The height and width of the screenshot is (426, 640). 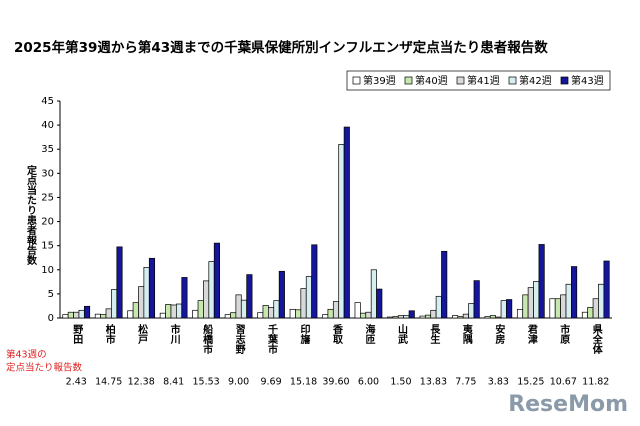 I want to click on x-tick-label: 君津, so click(x=531, y=334).